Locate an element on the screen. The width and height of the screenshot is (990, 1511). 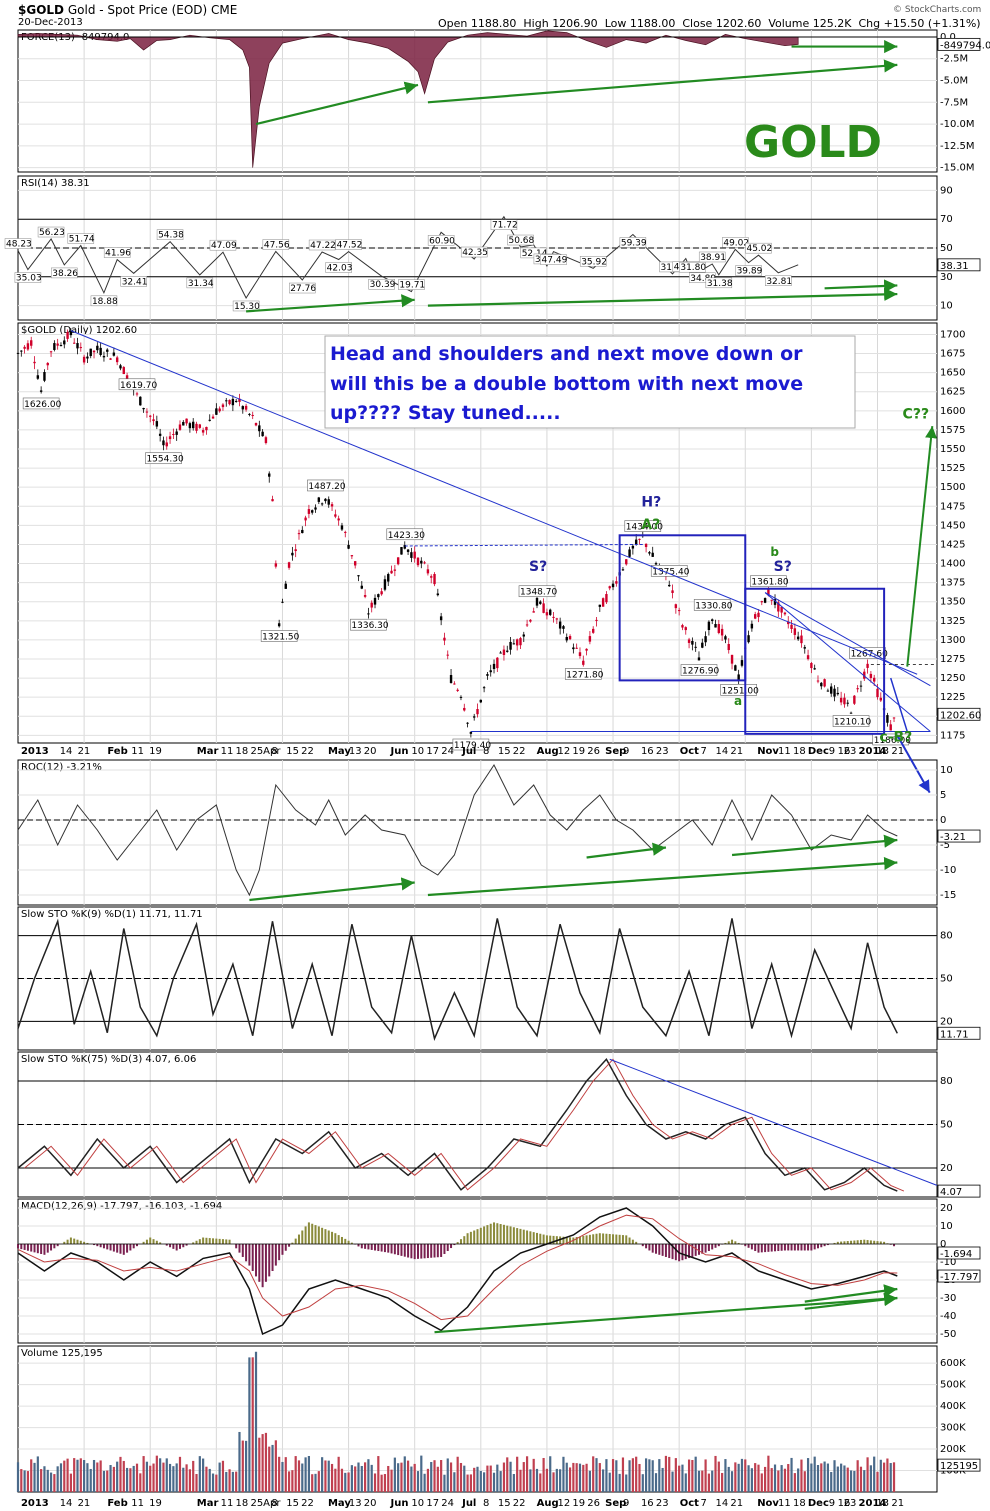
sto75-last-label: 4.07 is located at coordinates (951, 1192).